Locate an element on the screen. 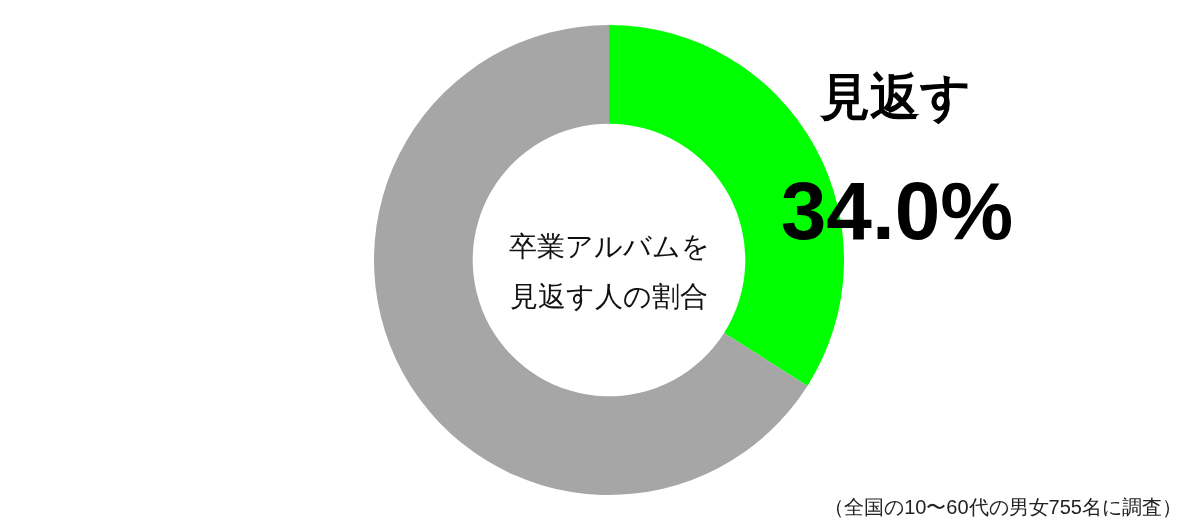 This screenshot has width=1200, height=522. text: （全国の10〜60代の男女755名に調査） is located at coordinates (1003, 507).